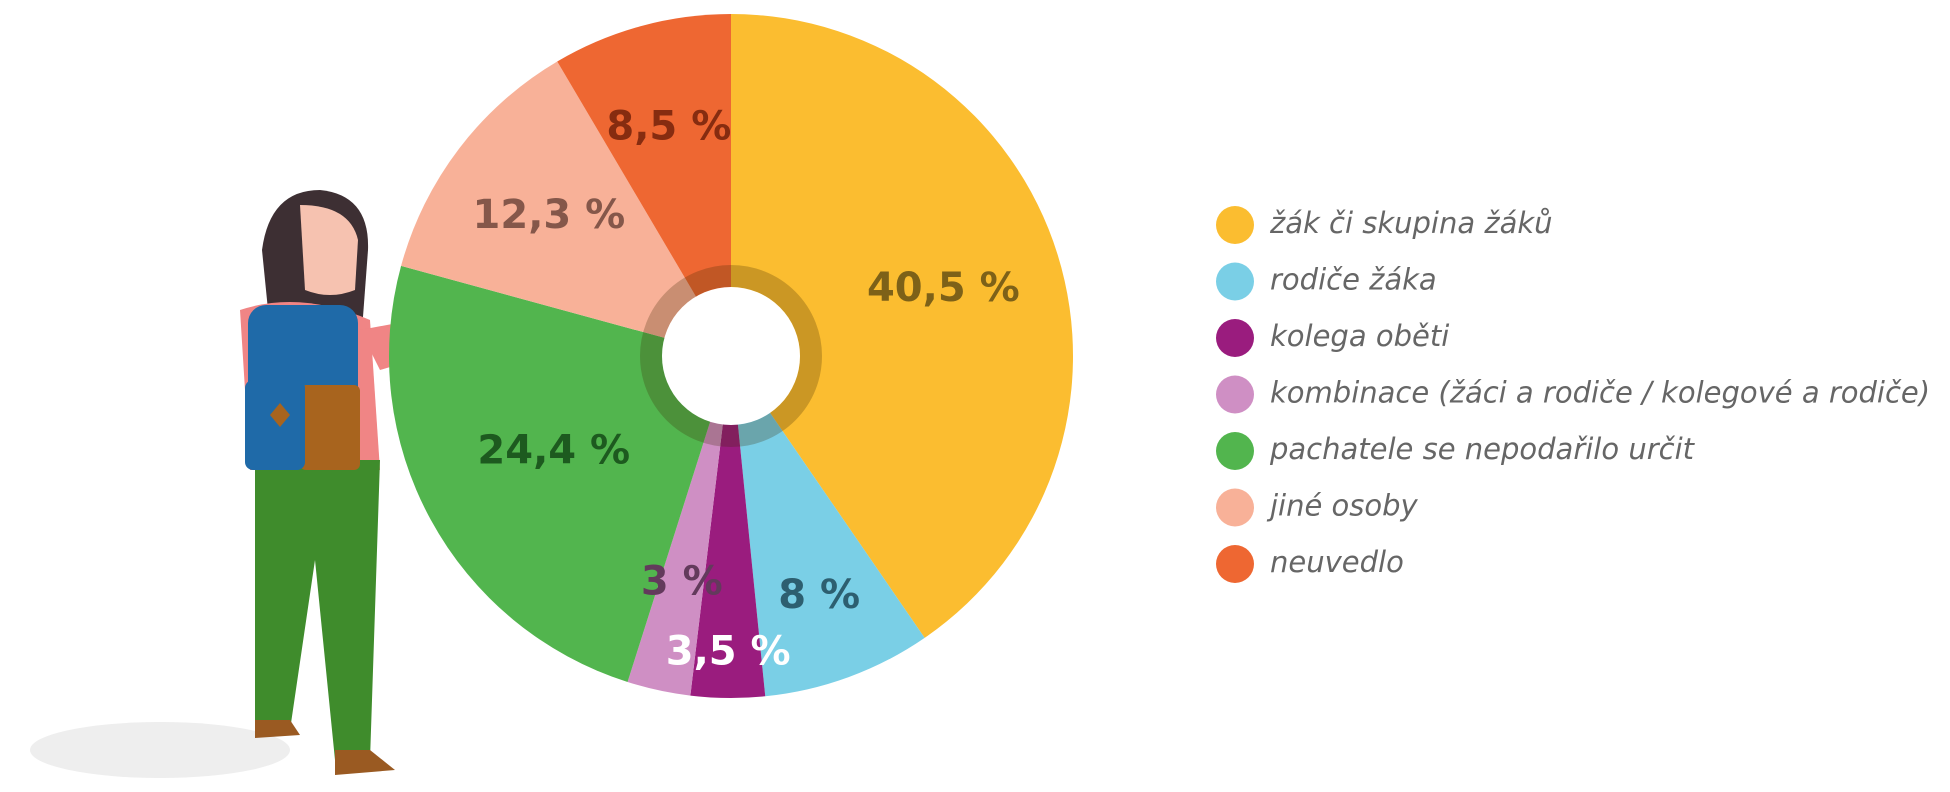 Image resolution: width=1950 pixels, height=792 pixels. What do you see at coordinates (553, 450) in the screenshot?
I see `value-label: 24,4 %` at bounding box center [553, 450].